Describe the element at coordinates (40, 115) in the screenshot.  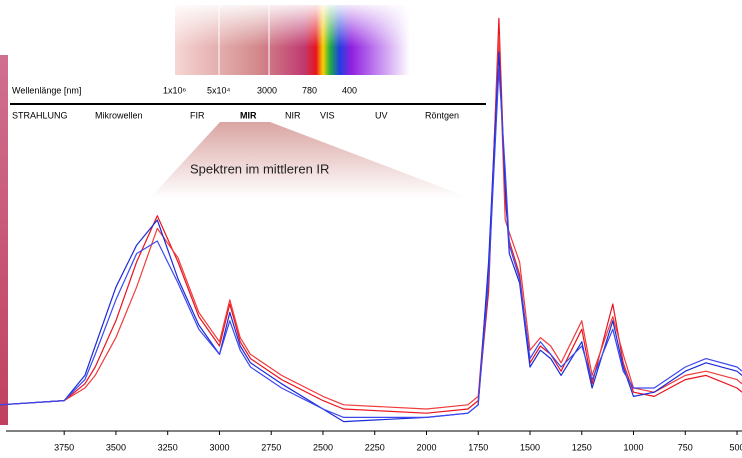
I see `radiation-label: STRAHLUNG` at that location.